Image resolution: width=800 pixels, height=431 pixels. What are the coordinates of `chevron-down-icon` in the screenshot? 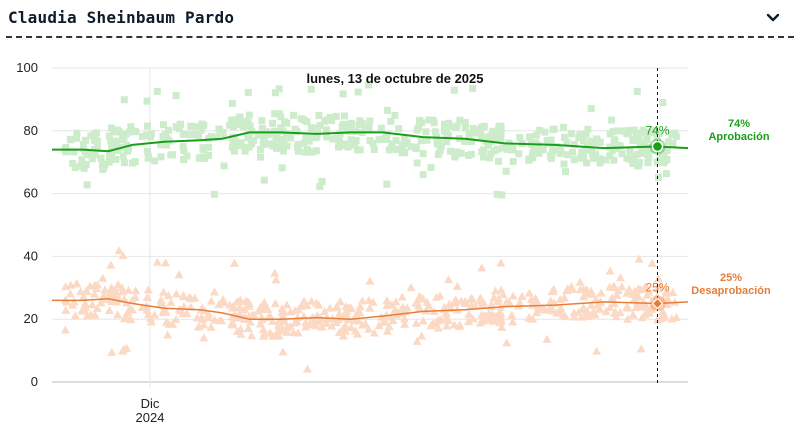 It's located at (773, 17).